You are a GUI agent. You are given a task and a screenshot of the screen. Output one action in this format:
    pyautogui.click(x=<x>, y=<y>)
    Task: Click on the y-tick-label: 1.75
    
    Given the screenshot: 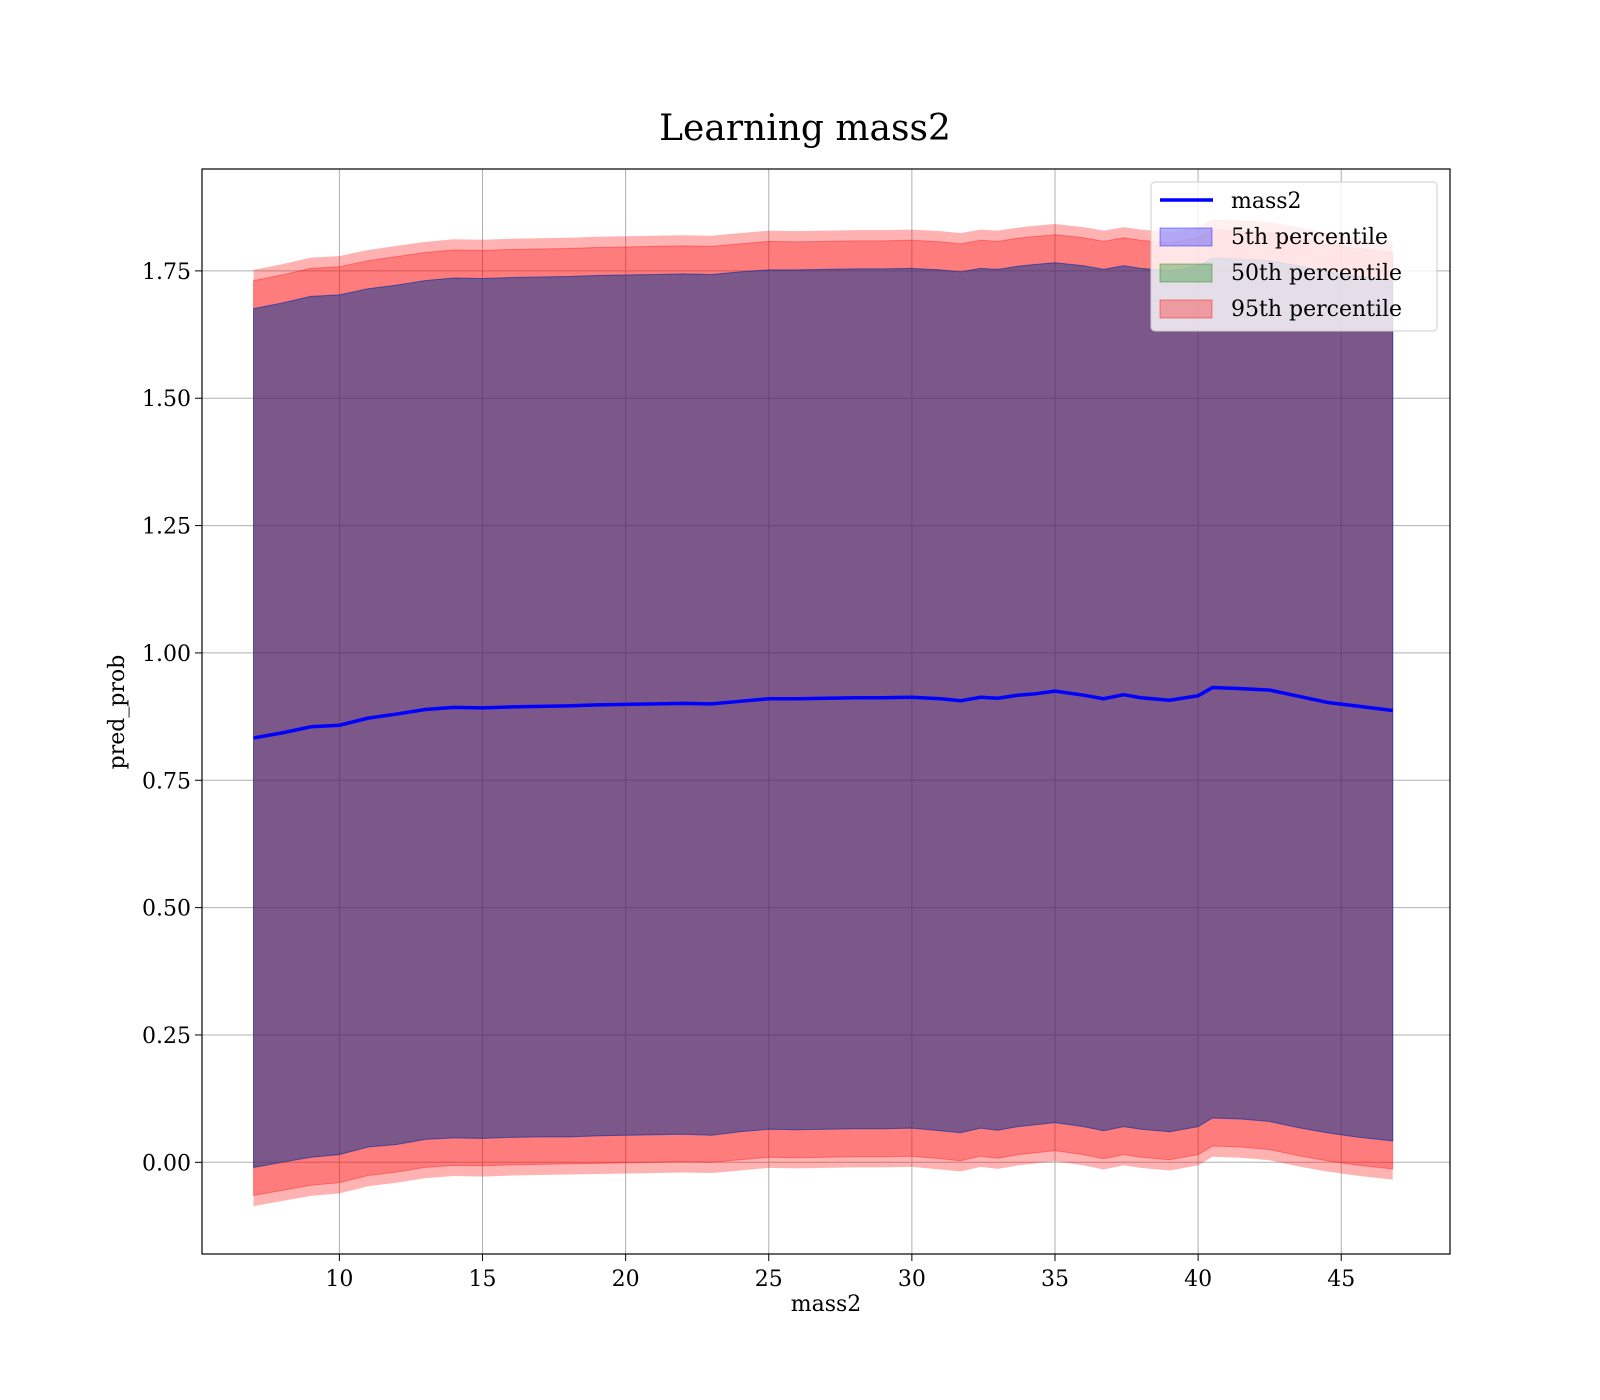 What is the action you would take?
    pyautogui.click(x=166, y=272)
    